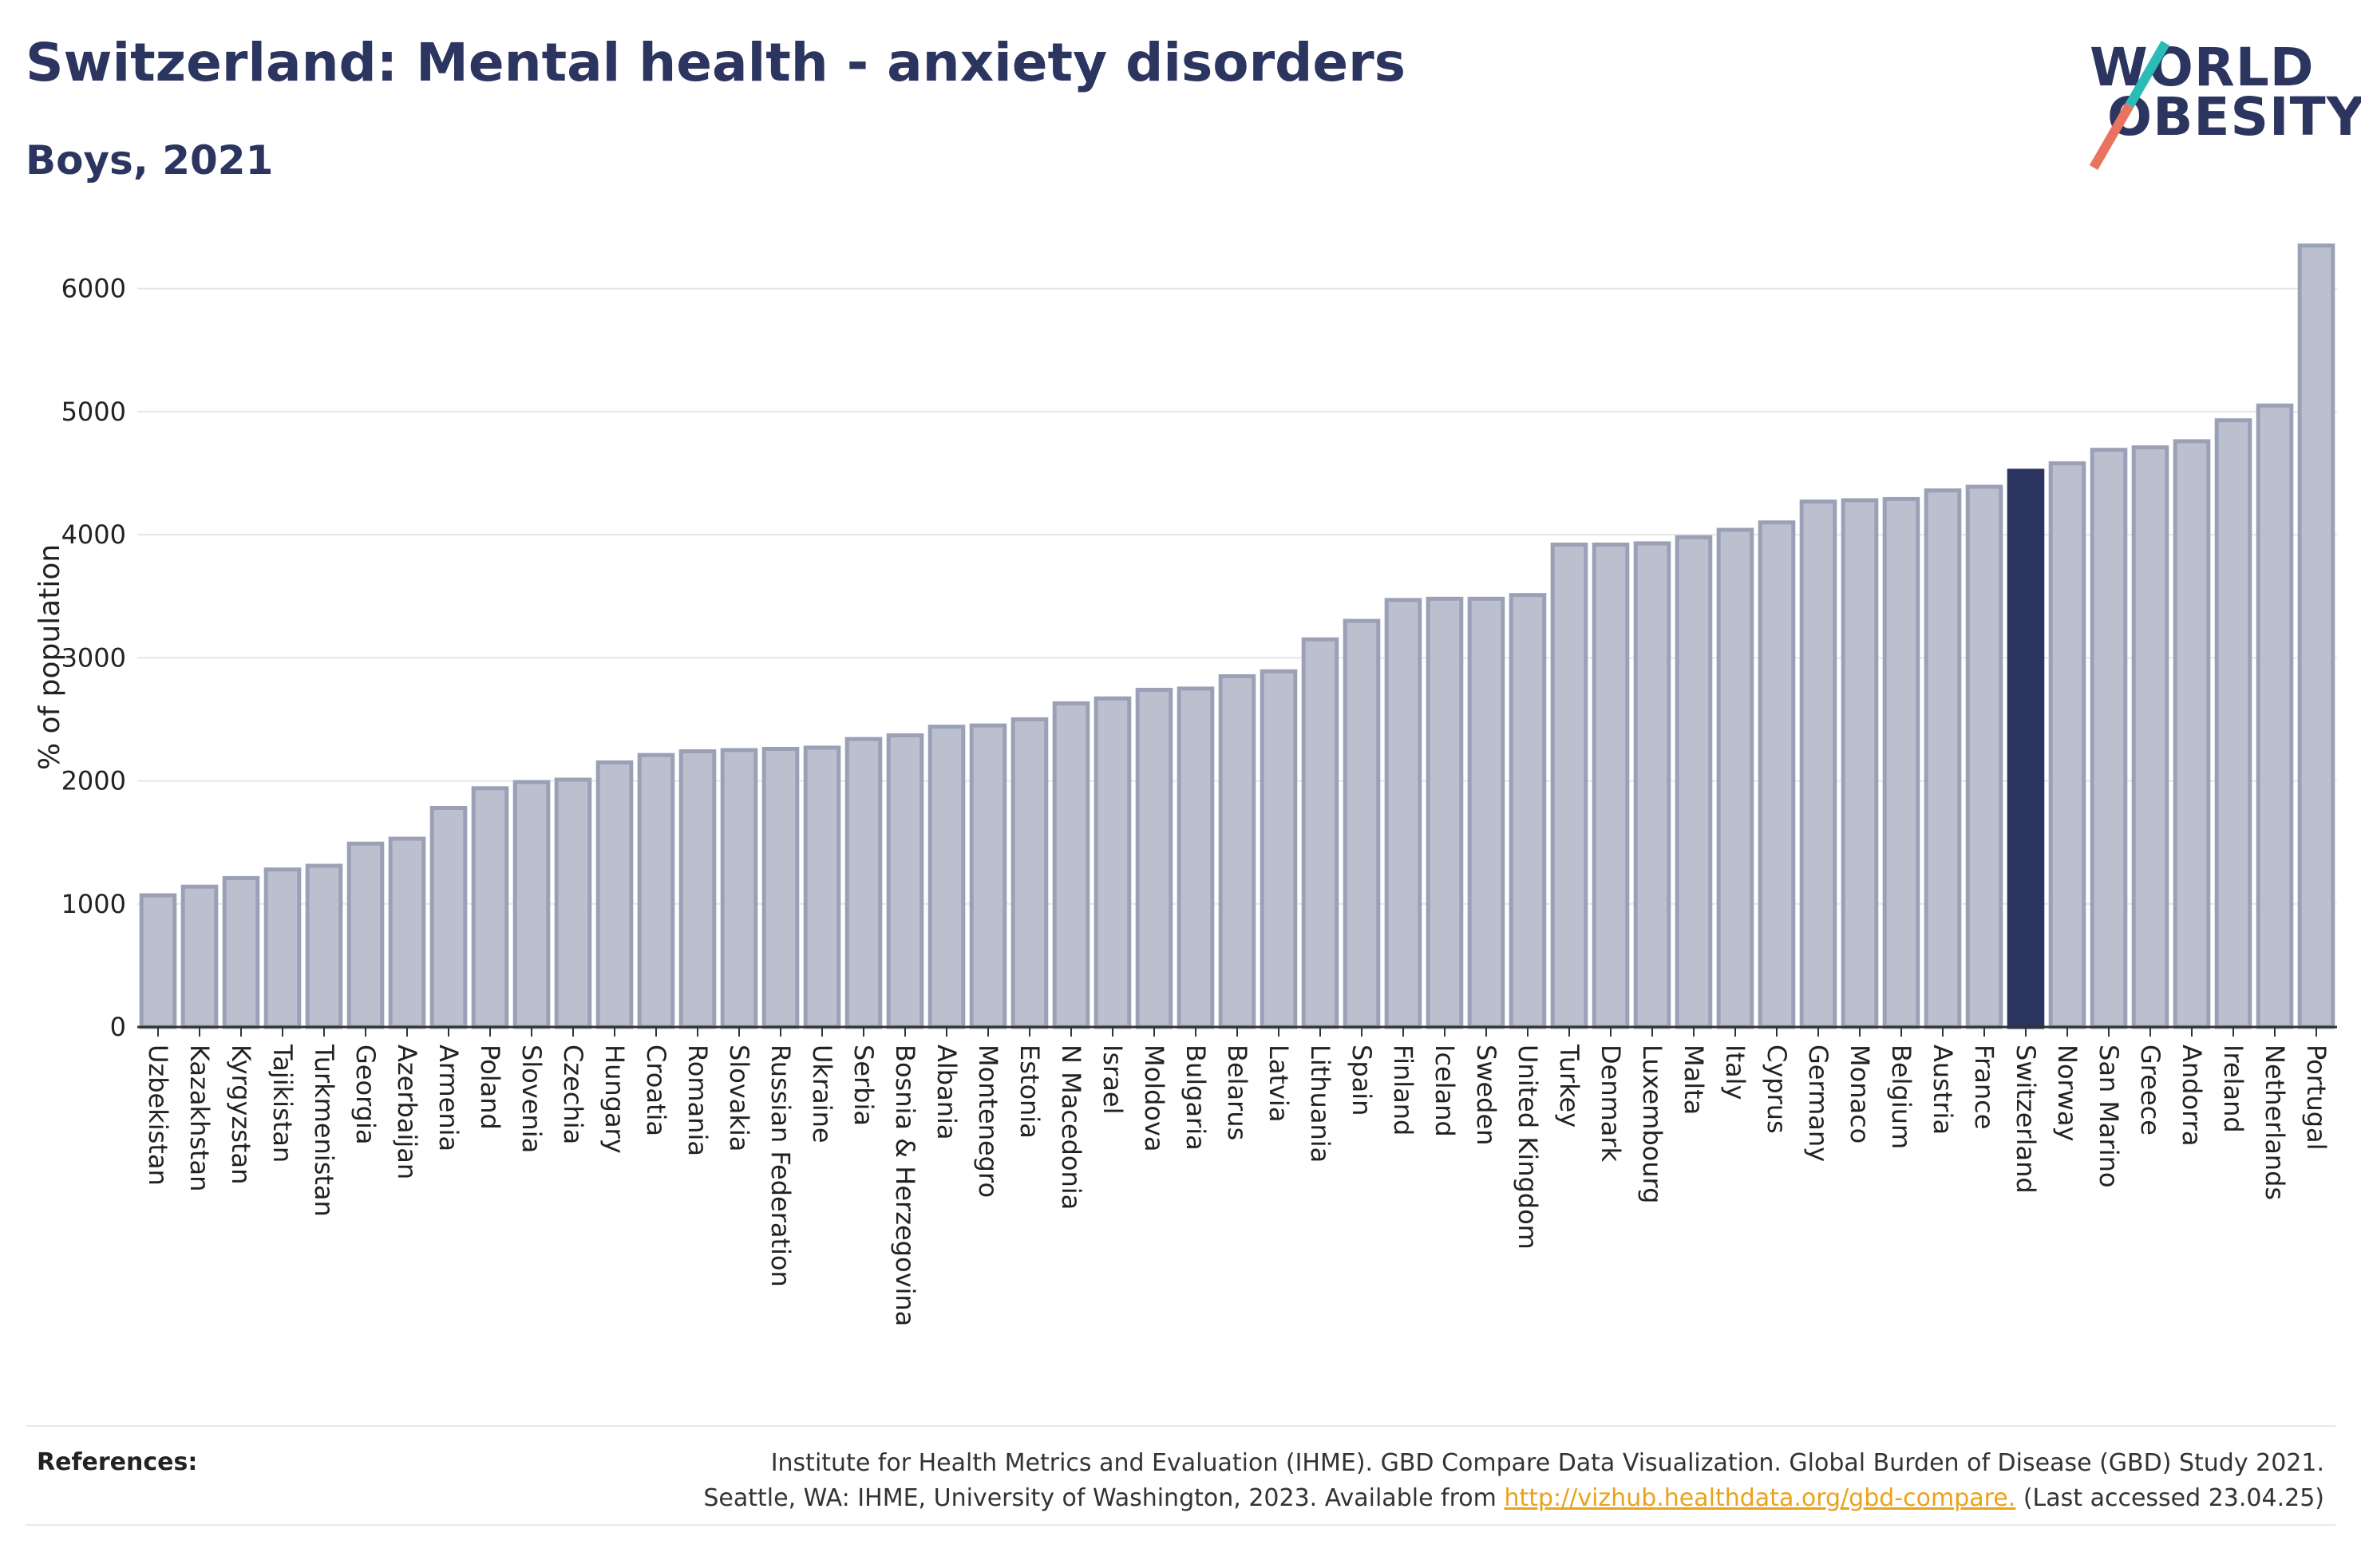 This screenshot has height=1568, width=2361. What do you see at coordinates (1112, 1079) in the screenshot?
I see `x-tick-label: Israel` at bounding box center [1112, 1079].